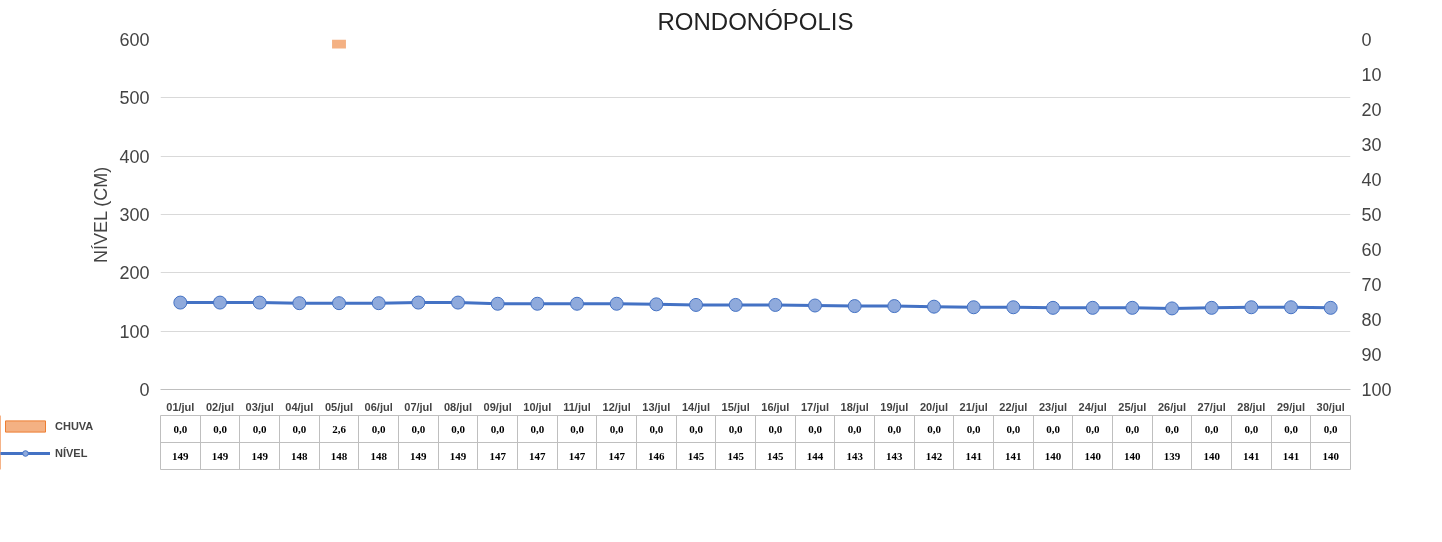 The image size is (1442, 542). Describe the element at coordinates (220, 406) in the screenshot. I see `x-tick-label: 02/jul` at that location.